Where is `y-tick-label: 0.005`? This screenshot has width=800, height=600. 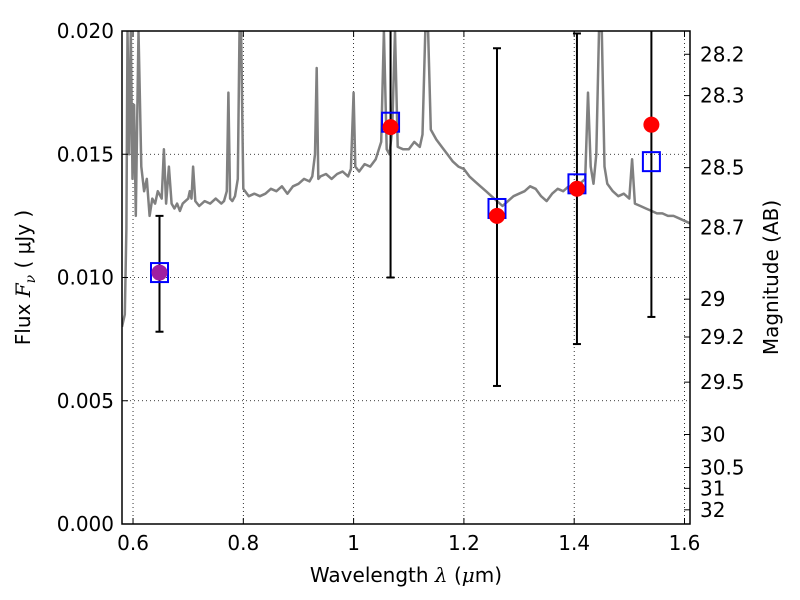
y-tick-label: 0.005 is located at coordinates (85, 401).